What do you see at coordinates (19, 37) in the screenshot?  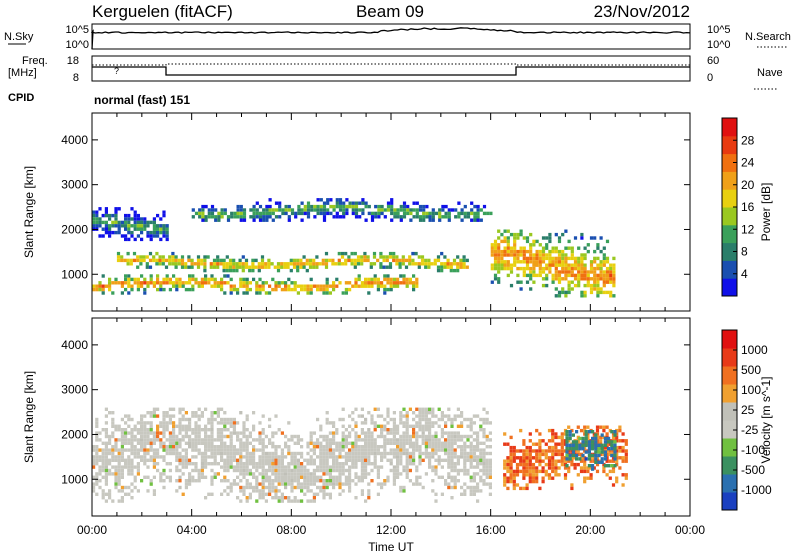 I see `nsky-label: N.Sky` at bounding box center [19, 37].